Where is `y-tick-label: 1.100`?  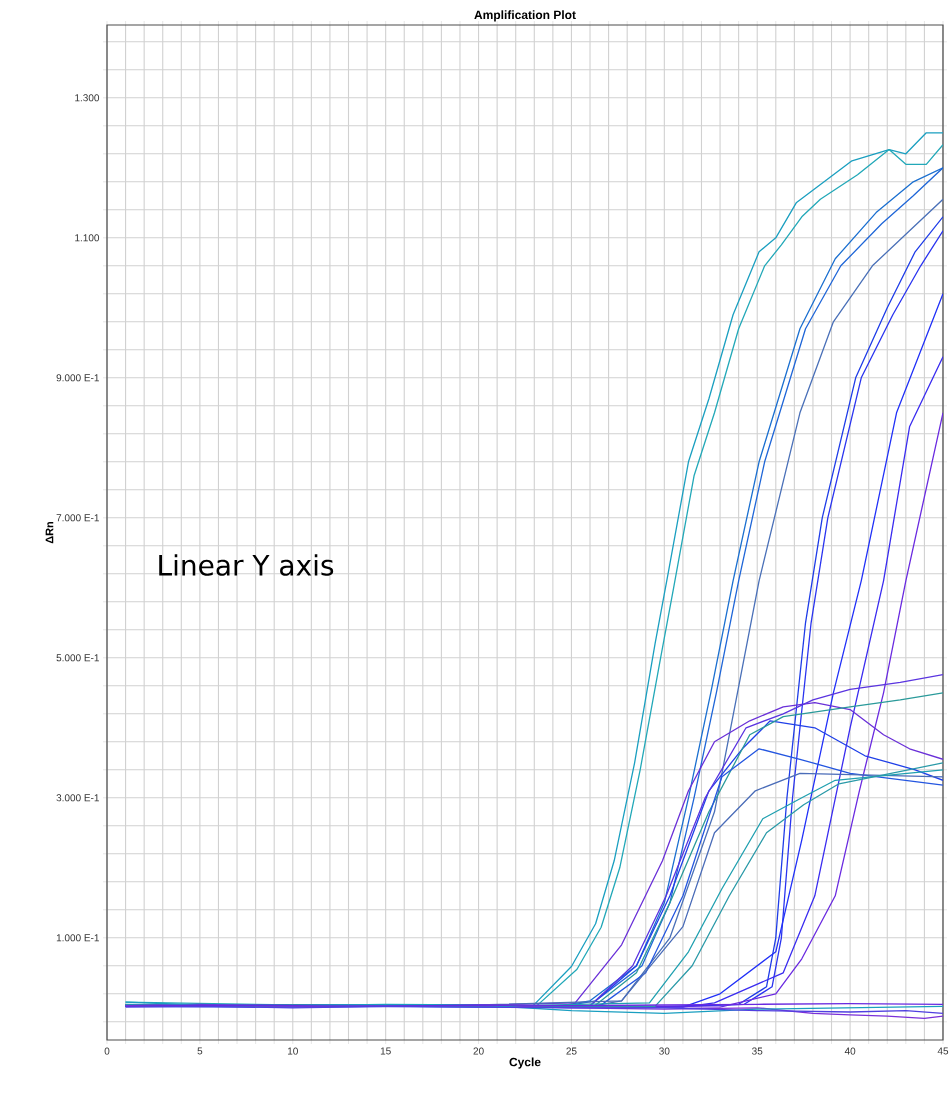 y-tick-label: 1.100 is located at coordinates (87, 238).